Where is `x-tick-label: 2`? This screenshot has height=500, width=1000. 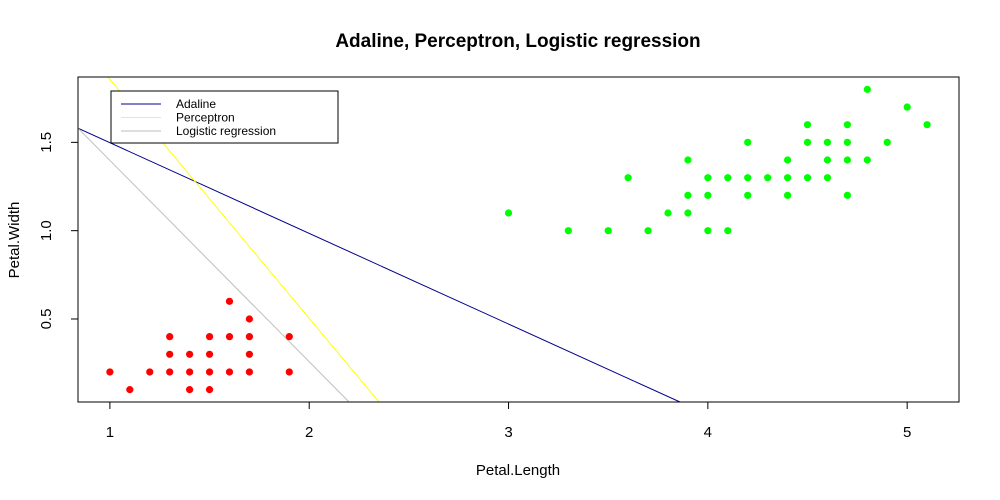
x-tick-label: 2 is located at coordinates (309, 432).